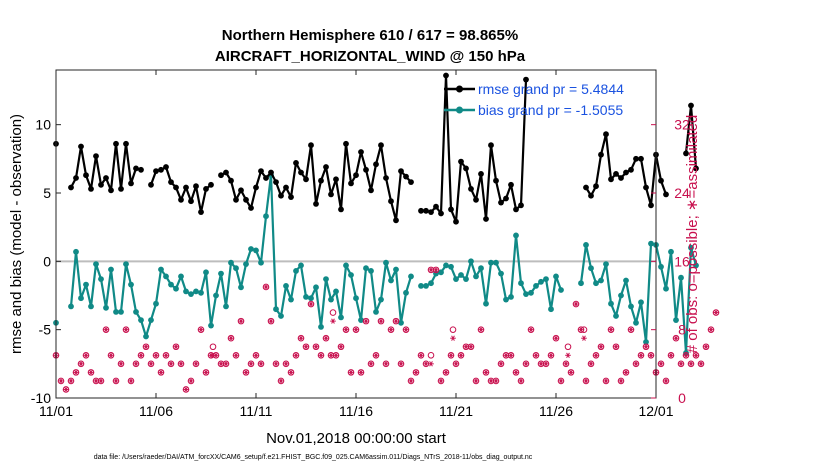 This screenshot has height=470, width=830. I want to click on legend-bias-marker, so click(459, 110).